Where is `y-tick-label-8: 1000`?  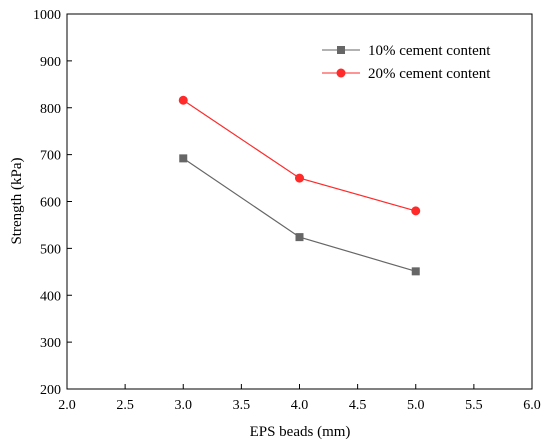 y-tick-label-8: 1000 is located at coordinates (47, 15).